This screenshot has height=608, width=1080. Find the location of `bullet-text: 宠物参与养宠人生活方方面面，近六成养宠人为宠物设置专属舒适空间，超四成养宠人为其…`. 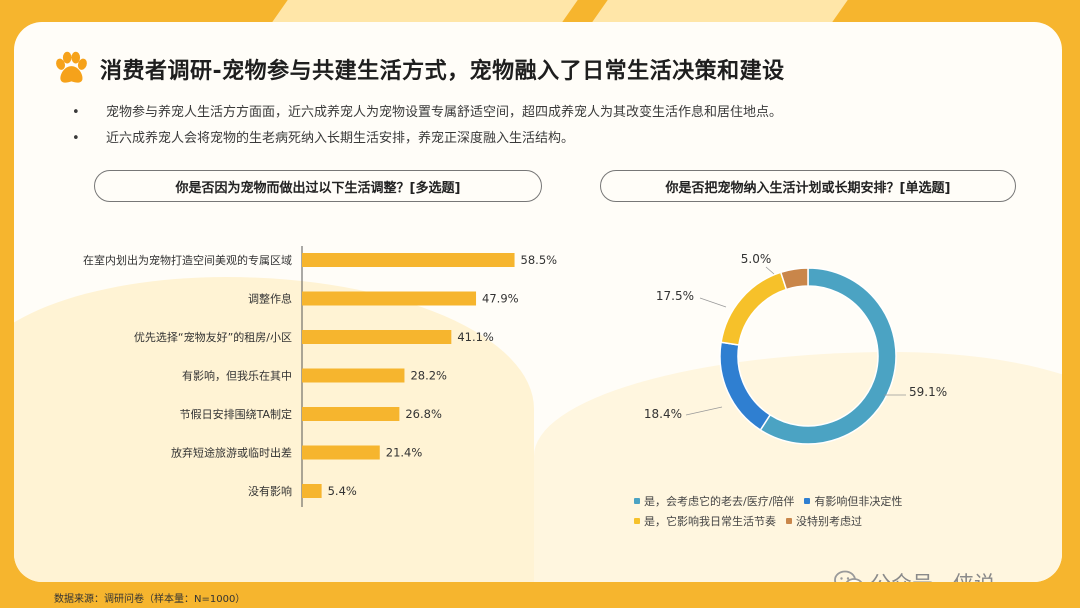

bullet-text: 宠物参与养宠人生活方方面面，近六成养宠人为宠物设置专属舒适空间，超四成养宠人为其… is located at coordinates (444, 112).